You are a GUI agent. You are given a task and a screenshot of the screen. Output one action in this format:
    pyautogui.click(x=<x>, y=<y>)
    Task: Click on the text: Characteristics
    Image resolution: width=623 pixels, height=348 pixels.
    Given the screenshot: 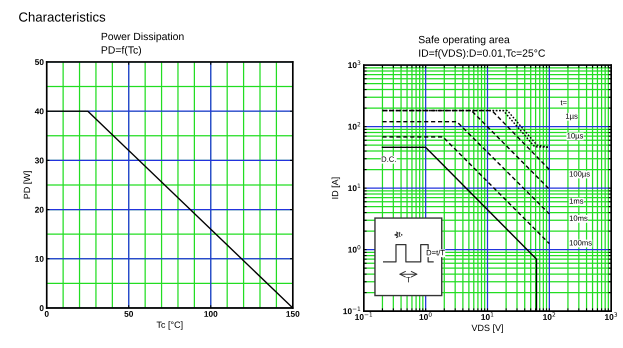 What is the action you would take?
    pyautogui.click(x=62, y=17)
    